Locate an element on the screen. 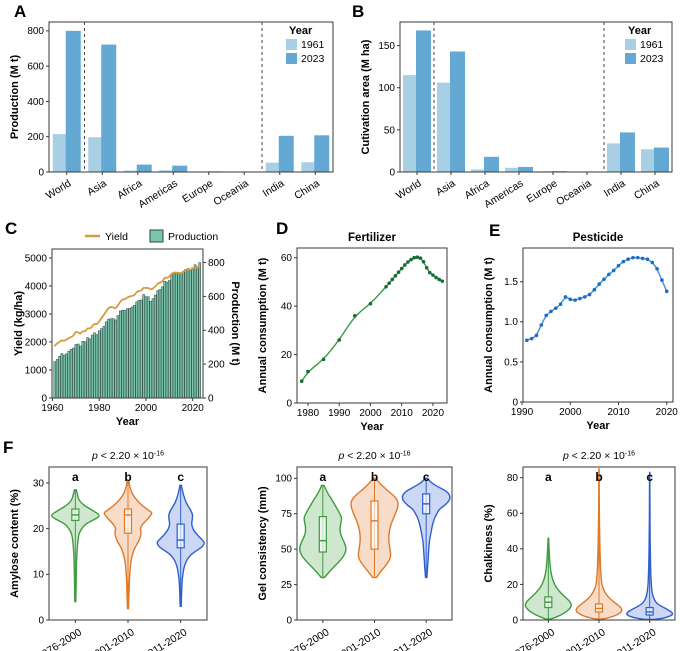 The image size is (680, 651). y2-tick-label: 800 is located at coordinates (216, 263).